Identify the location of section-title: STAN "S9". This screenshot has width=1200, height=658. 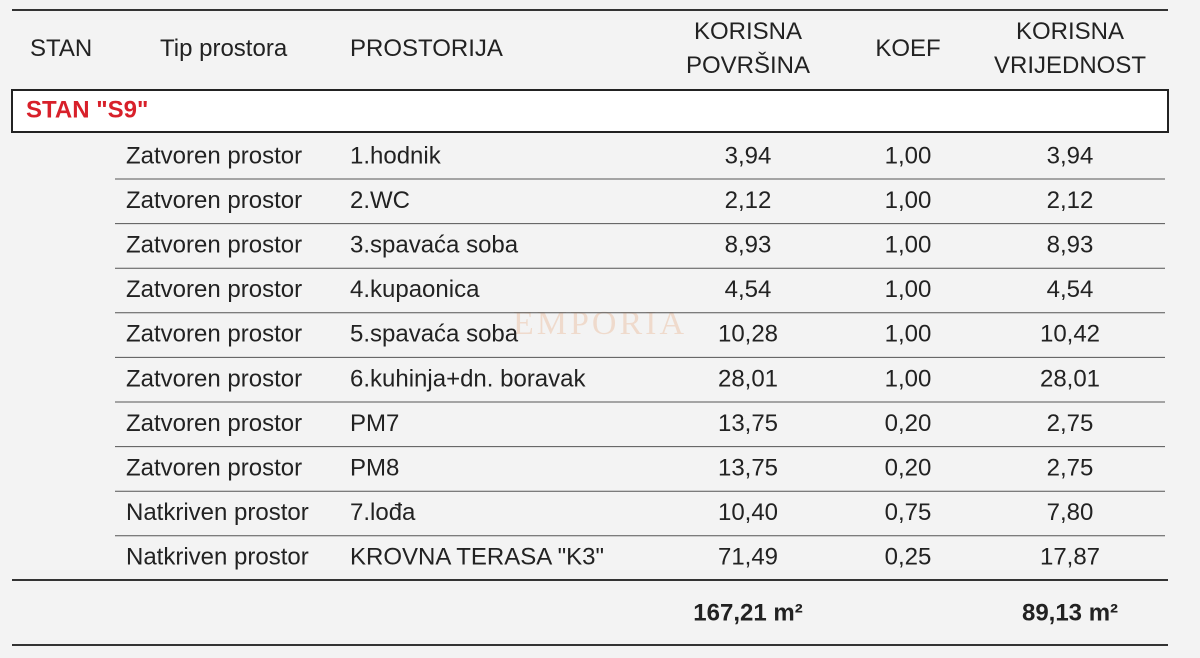
(87, 109).